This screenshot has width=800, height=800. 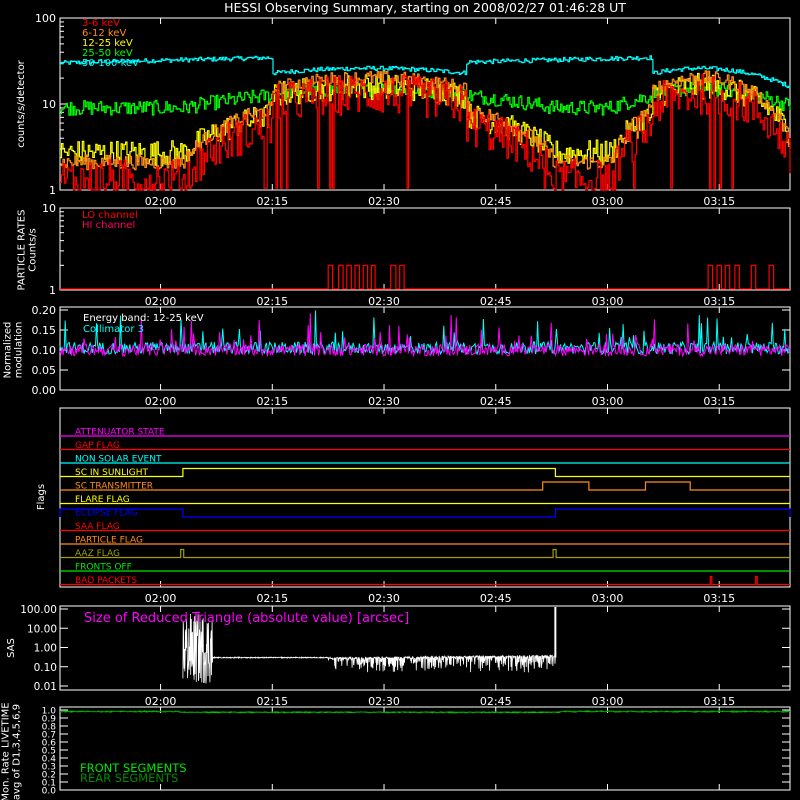 I want to click on y-axis-label-line: PARTICLE RATES, so click(x=22, y=250).